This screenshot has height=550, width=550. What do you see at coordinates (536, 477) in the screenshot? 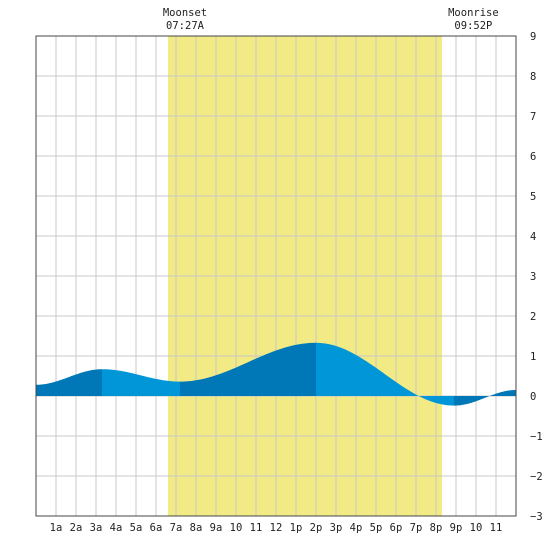
I see `y-tick-label: −2` at bounding box center [536, 477].